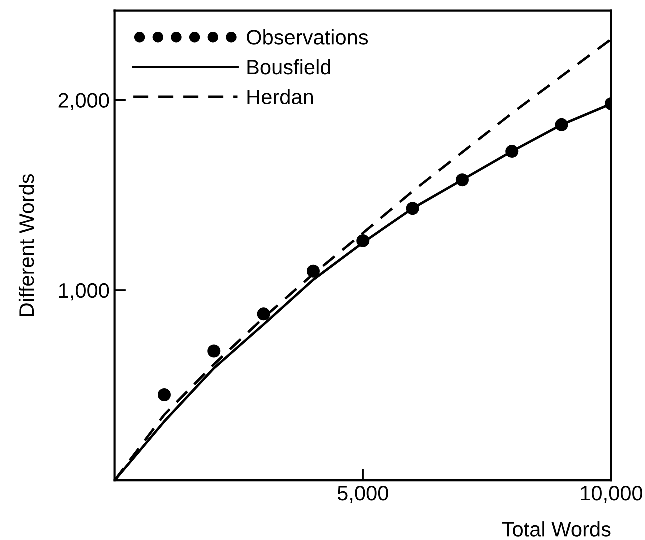 The width and height of the screenshot is (645, 540). I want to click on x-axis-title: Total Words, so click(556, 529).